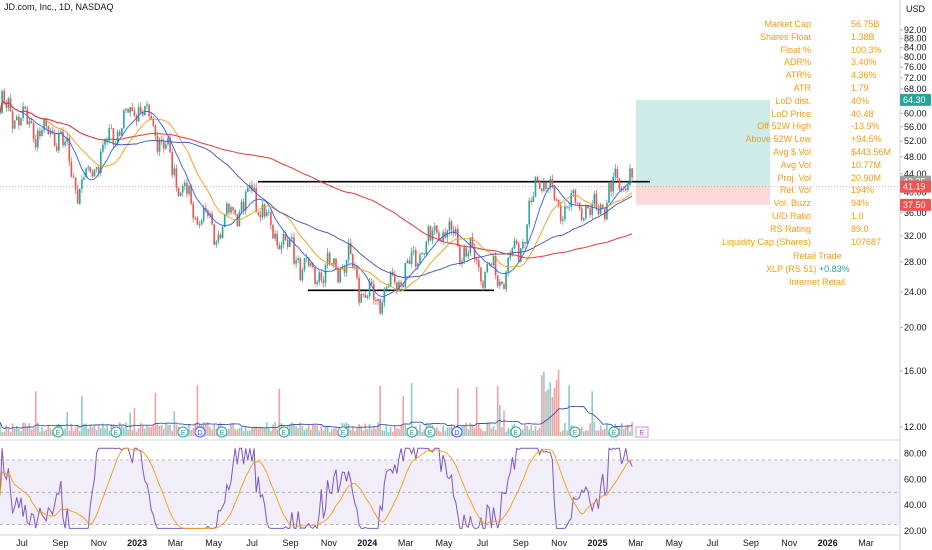 The height and width of the screenshot is (550, 932). I want to click on stat-label: U/D Ratio, so click(791, 215).